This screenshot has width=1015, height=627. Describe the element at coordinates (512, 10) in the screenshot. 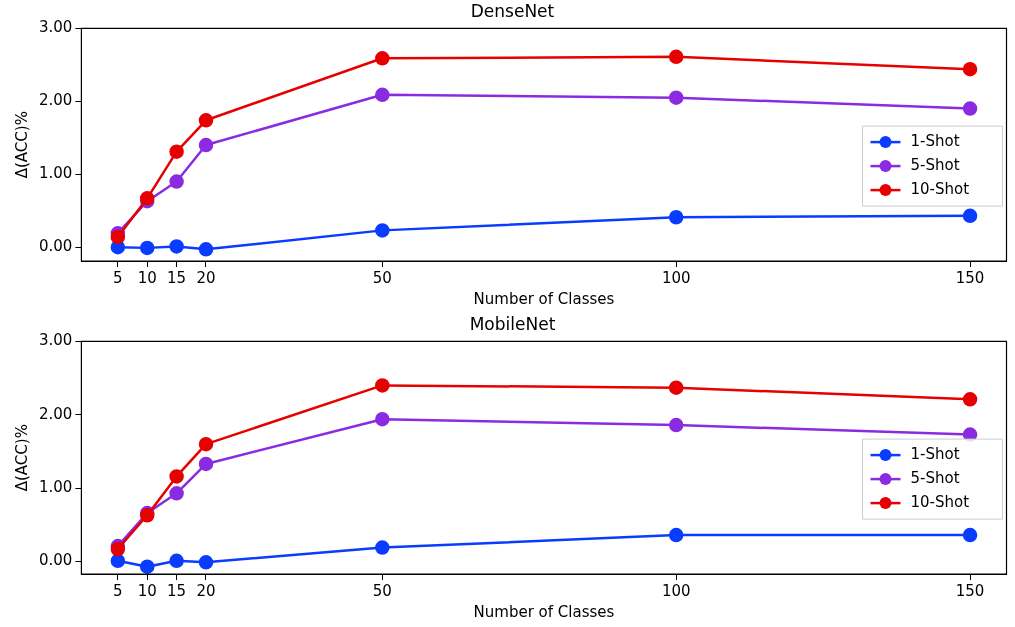

I see `chart-title: DenseNet` at that location.